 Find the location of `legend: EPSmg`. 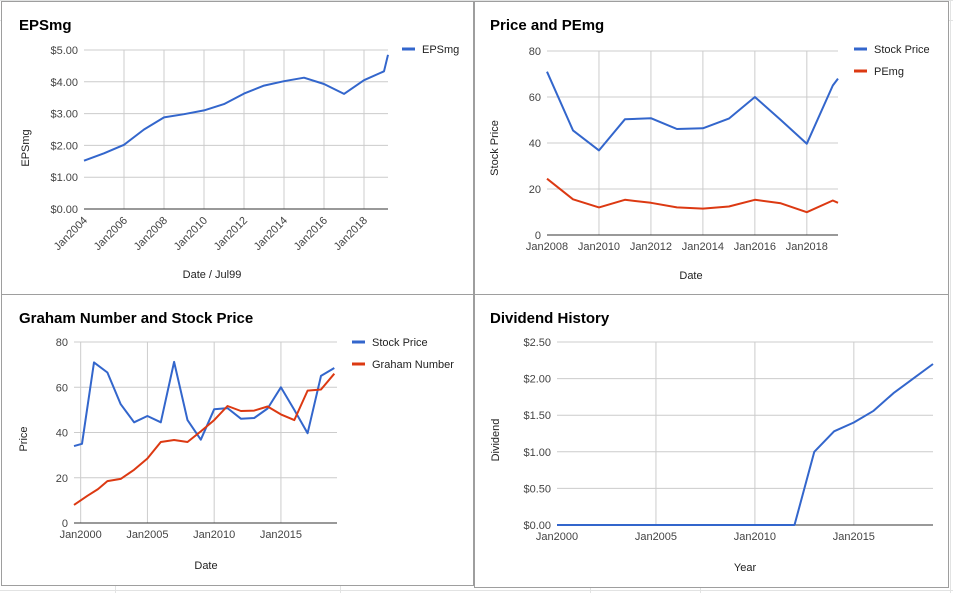

legend: EPSmg is located at coordinates (430, 50).